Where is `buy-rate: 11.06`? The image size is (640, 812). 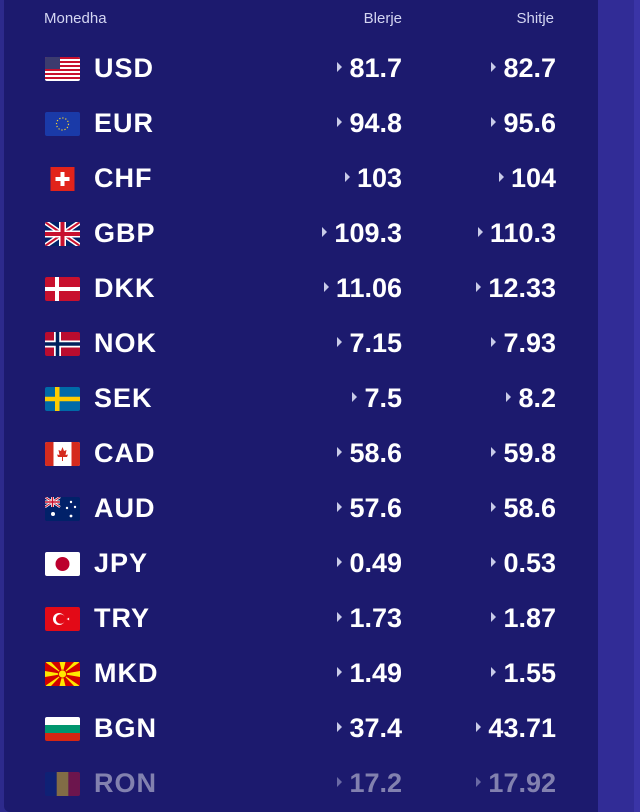 buy-rate: 11.06 is located at coordinates (362, 288).